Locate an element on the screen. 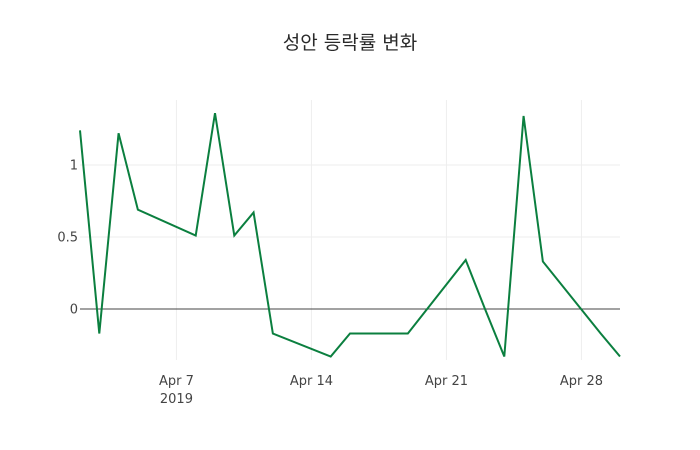 The height and width of the screenshot is (450, 700). y-axis: 00.51 is located at coordinates (67, 237).